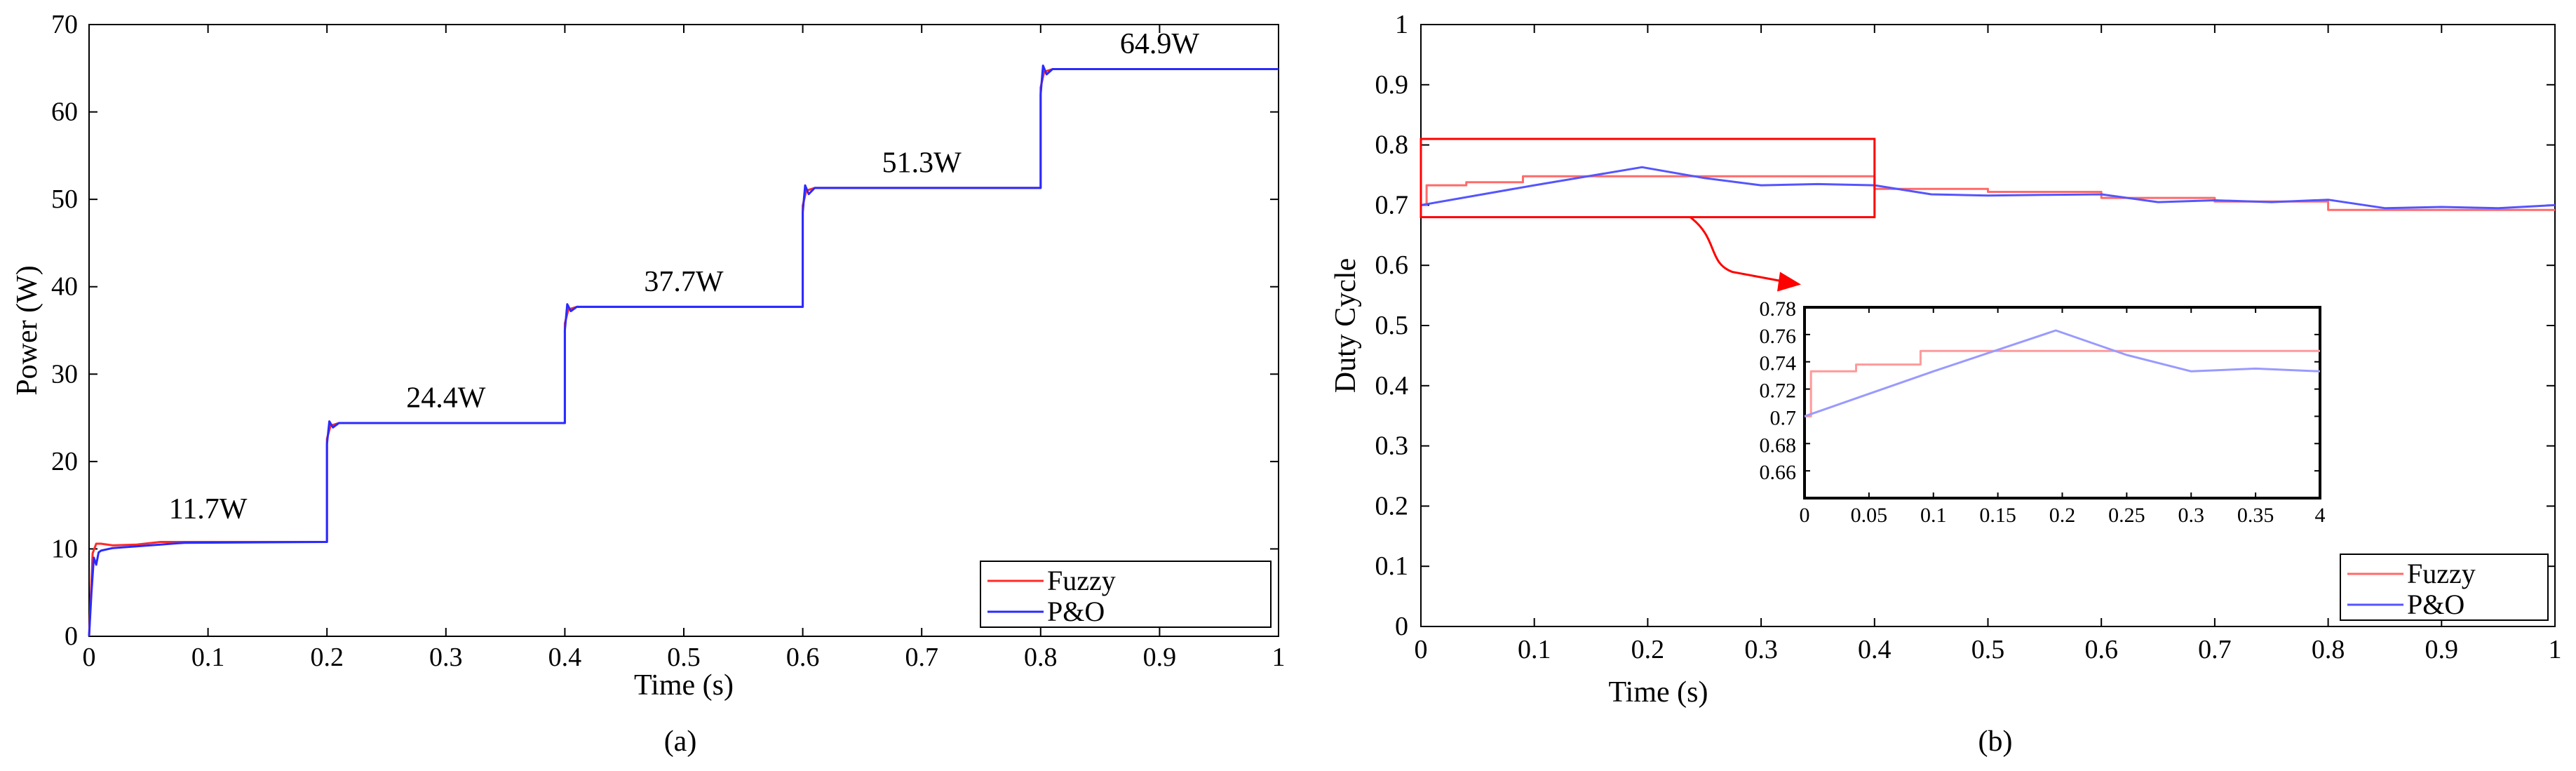 This screenshot has width=2576, height=771. What do you see at coordinates (1738, 250) in the screenshot?
I see `zoom-arrow` at bounding box center [1738, 250].